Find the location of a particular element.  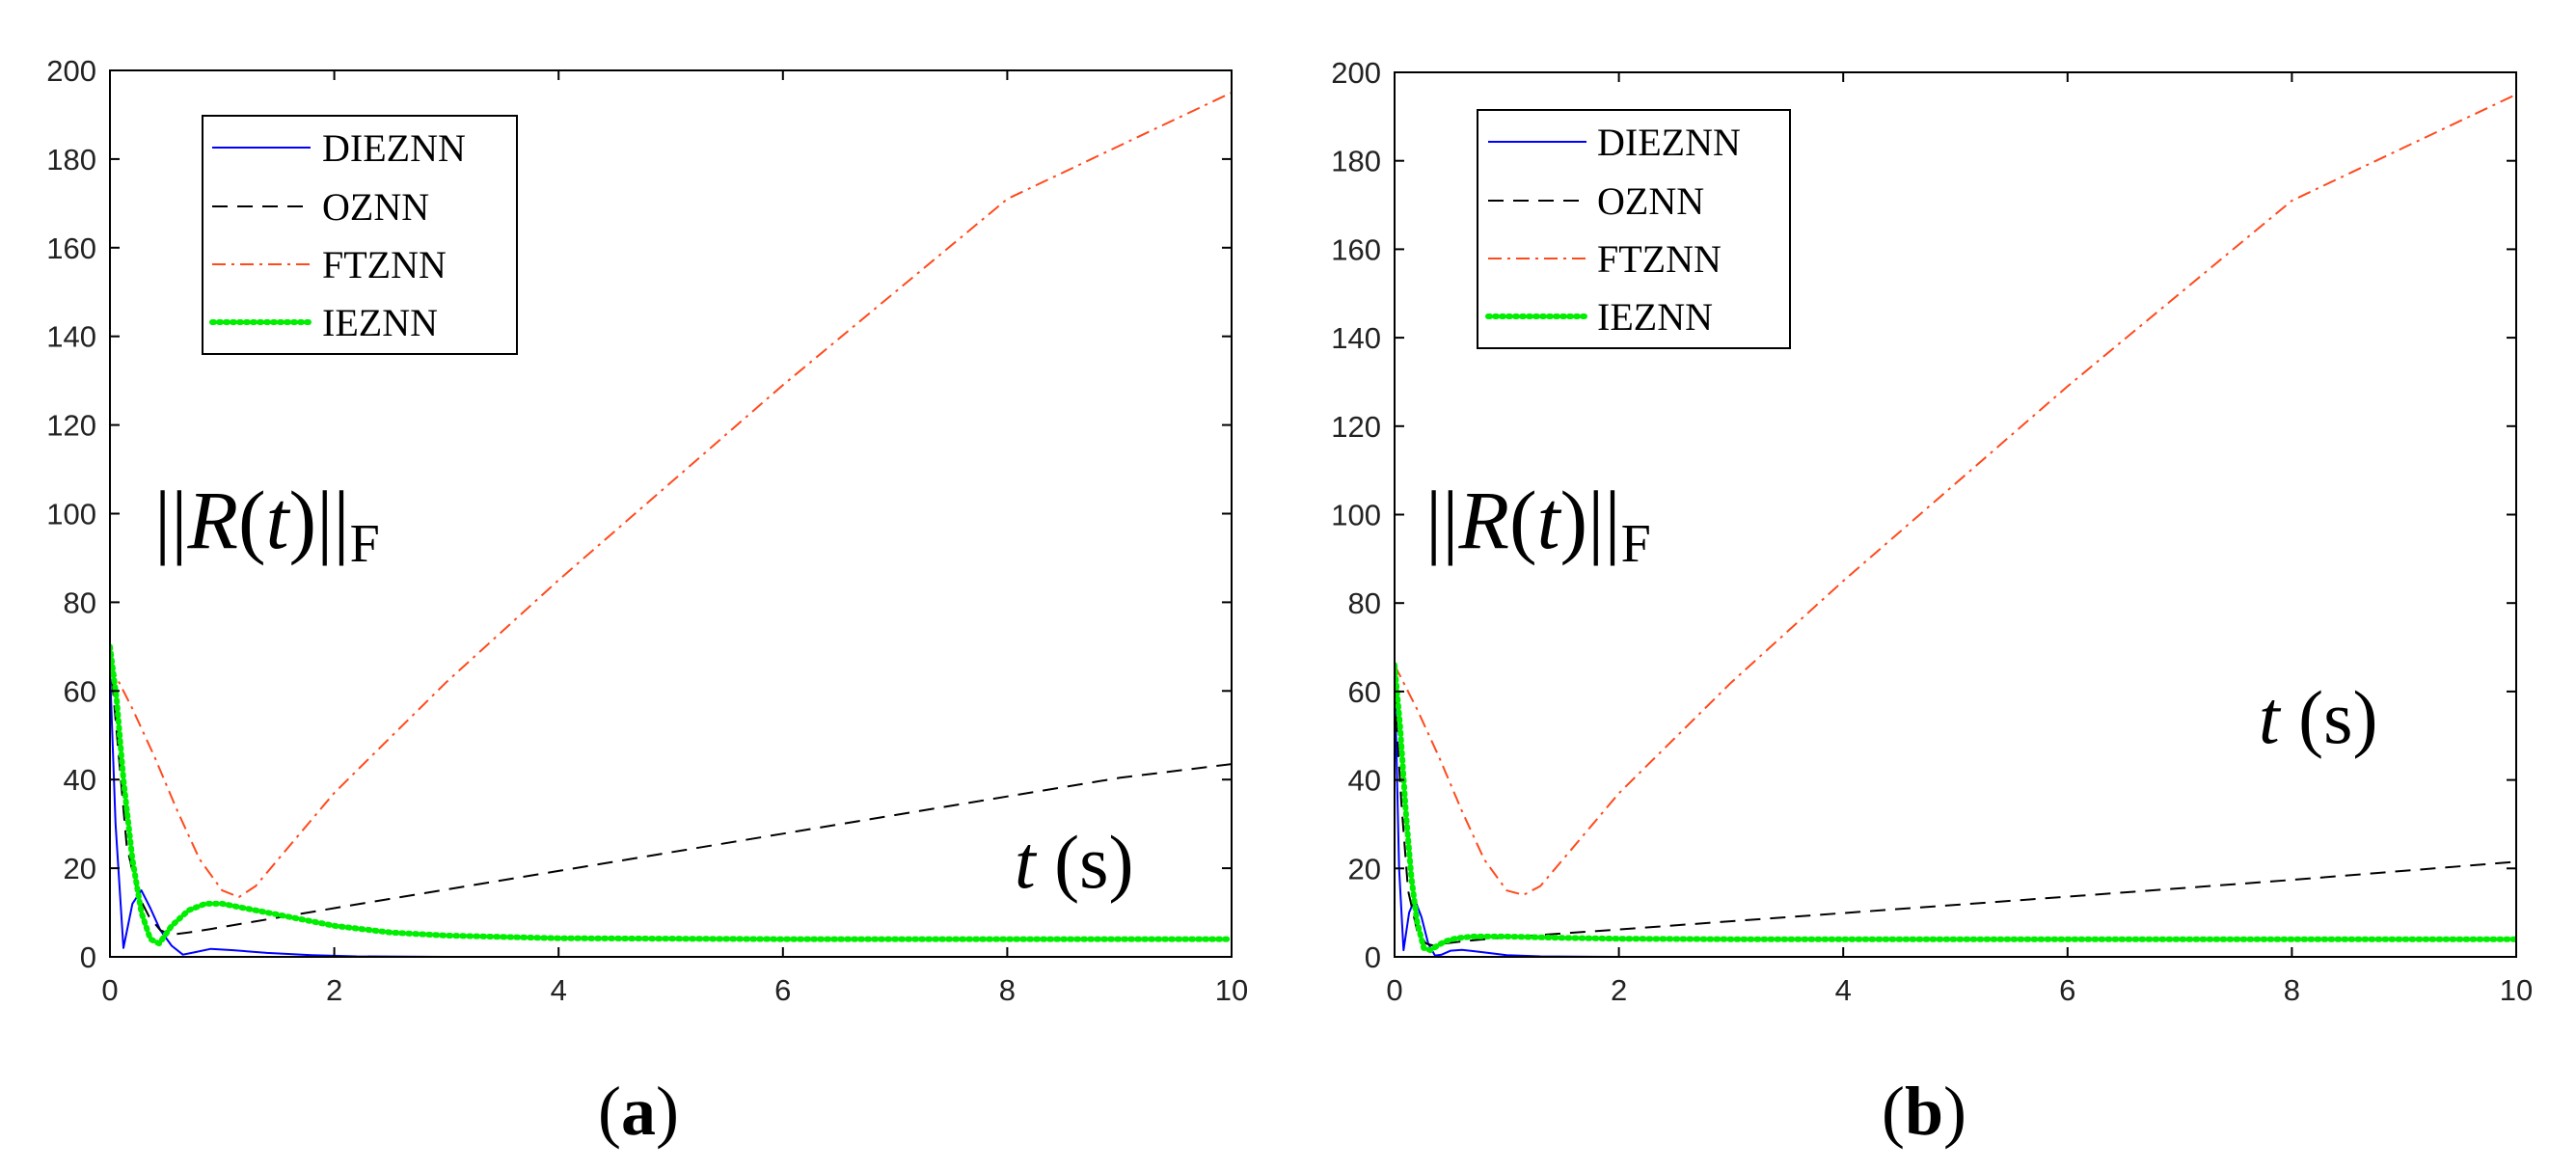

panel-caption: (a) is located at coordinates (638, 1111).